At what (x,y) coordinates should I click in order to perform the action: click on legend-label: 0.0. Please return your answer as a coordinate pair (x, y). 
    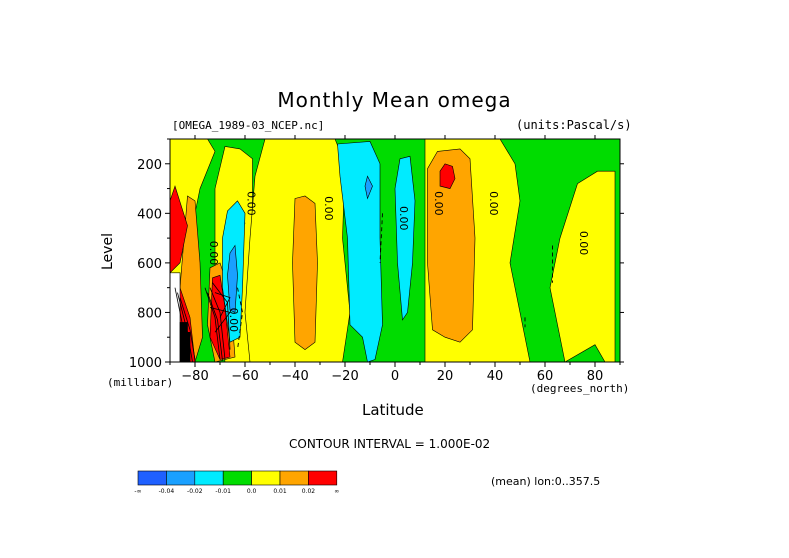
    Looking at the image, I should click on (252, 491).